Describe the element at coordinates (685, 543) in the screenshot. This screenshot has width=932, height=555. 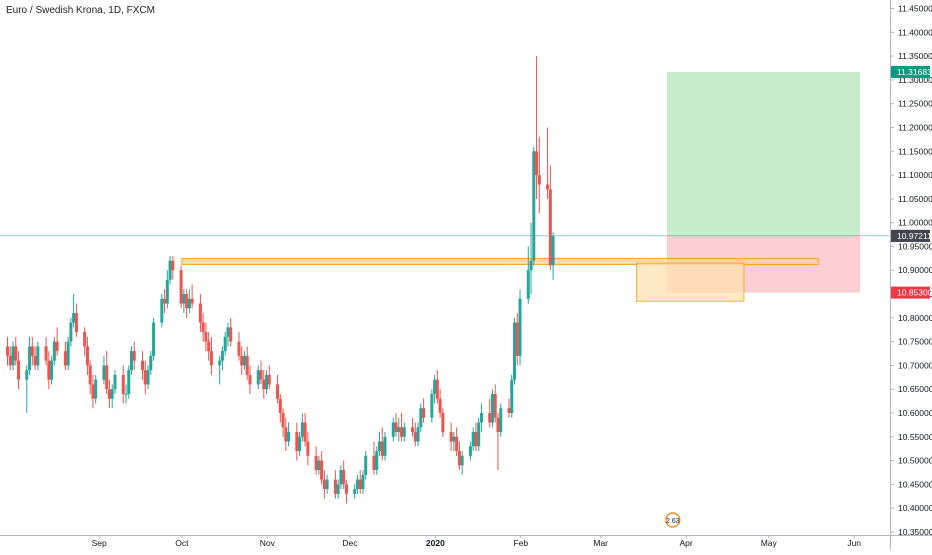
I see `x-tick-label: Apr` at that location.